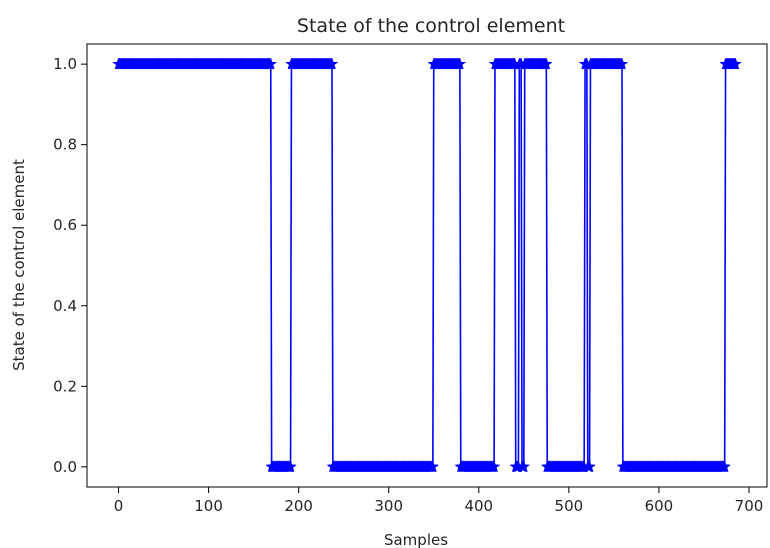 Image resolution: width=770 pixels, height=548 pixels. What do you see at coordinates (65, 64) in the screenshot?
I see `y-tick-label: 1.0` at bounding box center [65, 64].